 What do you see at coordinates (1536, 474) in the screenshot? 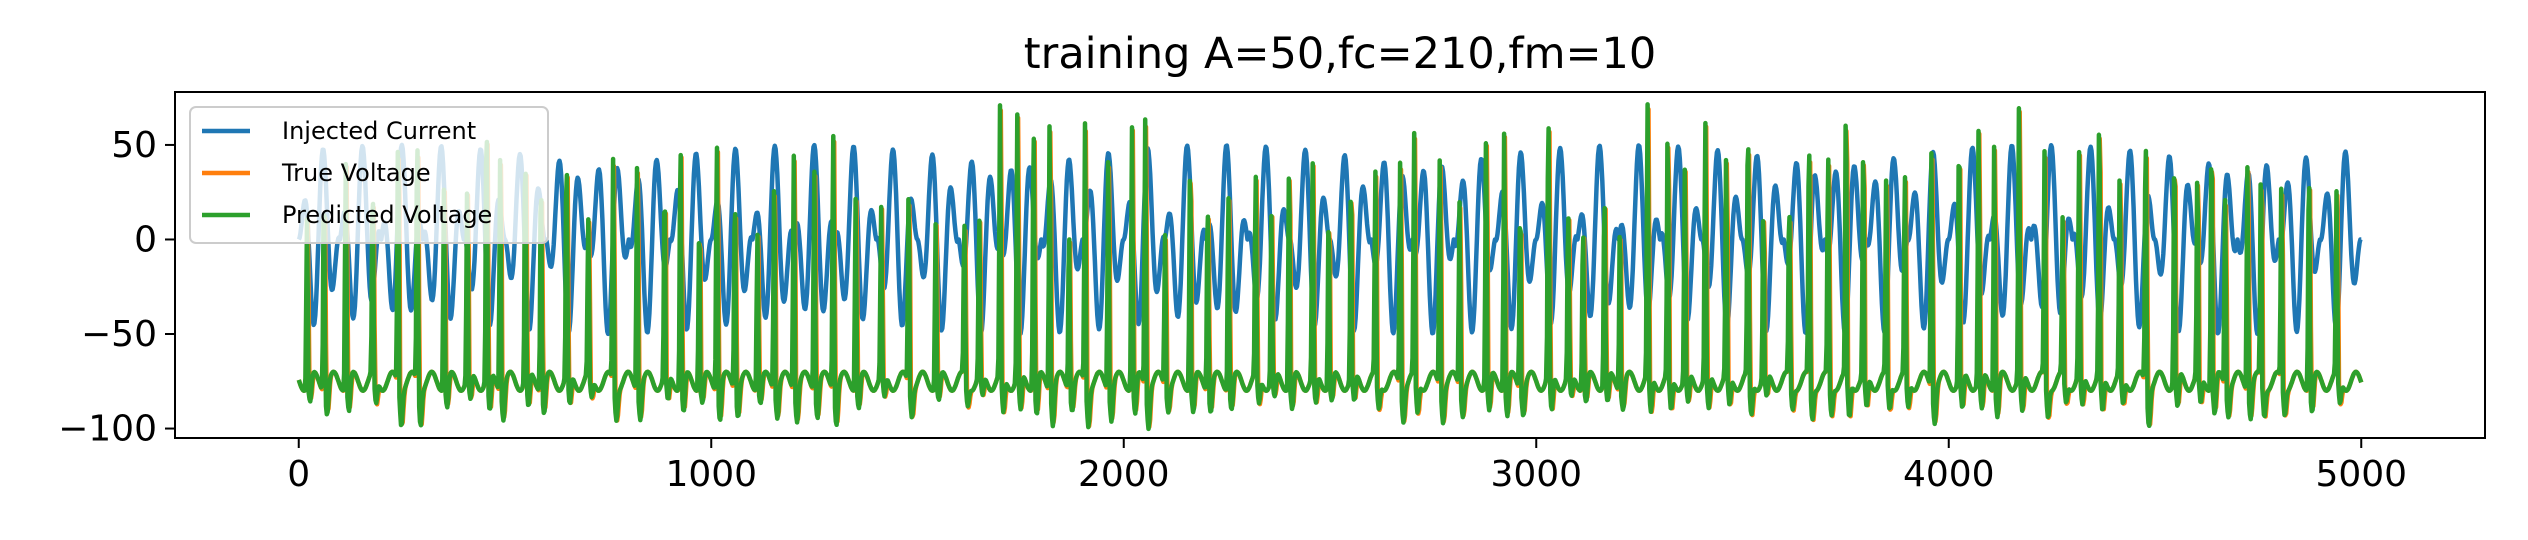
I see `x-tick-label: 3000` at bounding box center [1536, 474].